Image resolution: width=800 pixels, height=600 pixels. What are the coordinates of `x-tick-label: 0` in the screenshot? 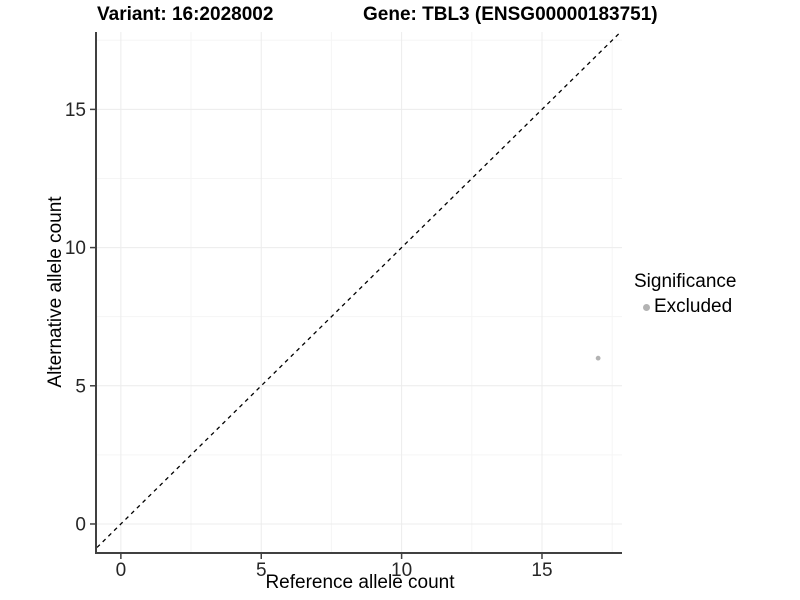 It's located at (121, 570).